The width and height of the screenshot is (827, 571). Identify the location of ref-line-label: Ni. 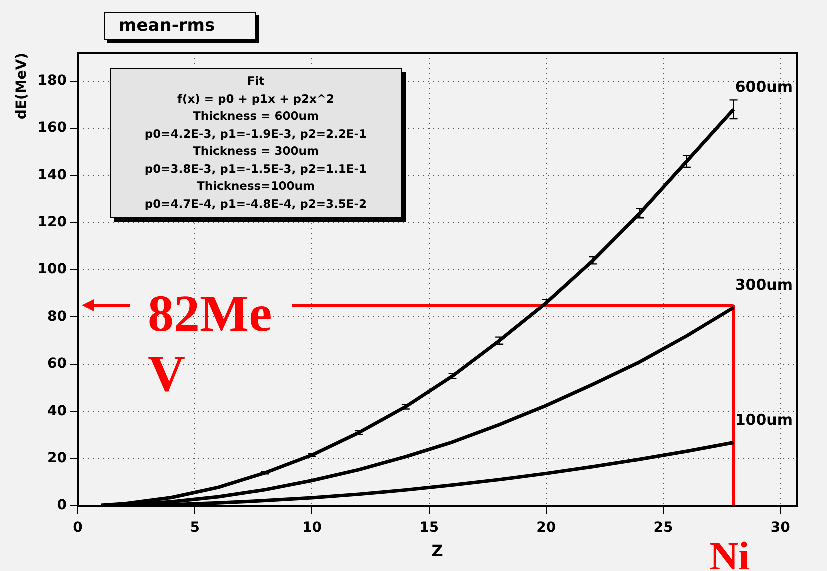
(730, 552).